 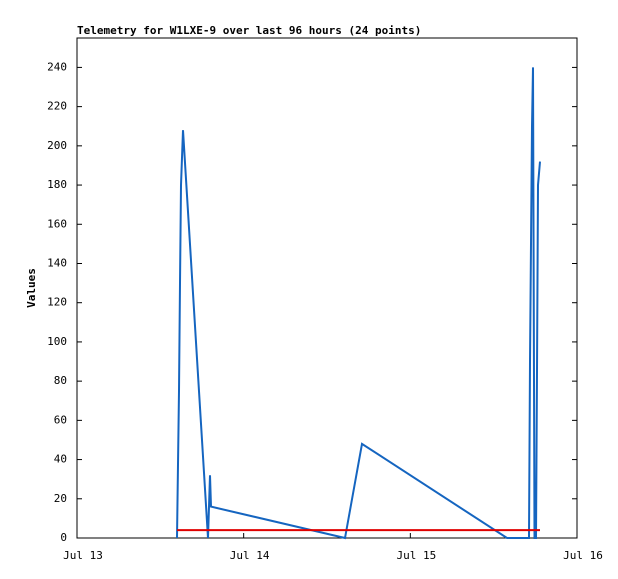 I want to click on y-tick-label: 180, so click(x=57, y=184).